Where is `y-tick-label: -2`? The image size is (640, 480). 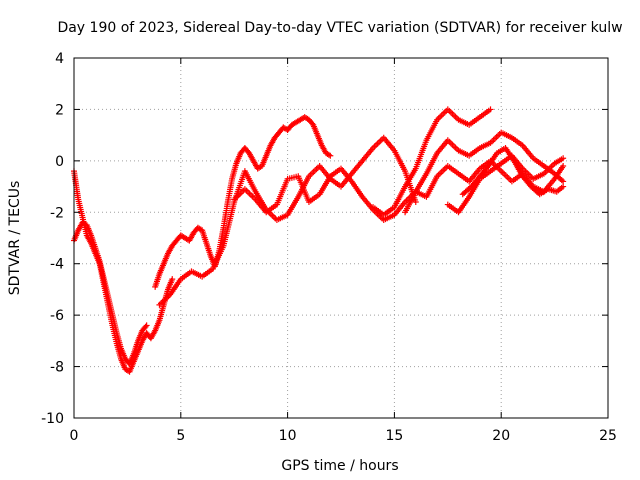
y-tick-label: -2 is located at coordinates (57, 213).